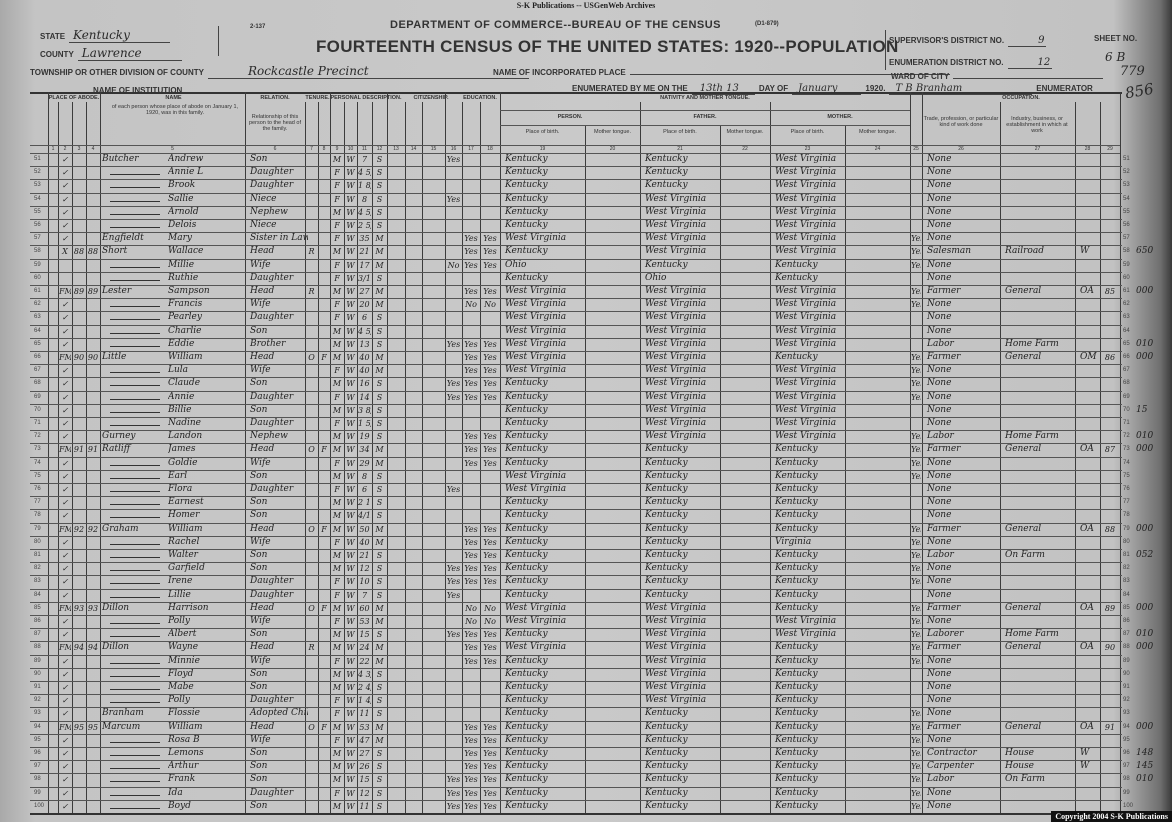 The height and width of the screenshot is (822, 1172). Describe the element at coordinates (1126, 462) in the screenshot. I see `line-number-right: 74` at that location.